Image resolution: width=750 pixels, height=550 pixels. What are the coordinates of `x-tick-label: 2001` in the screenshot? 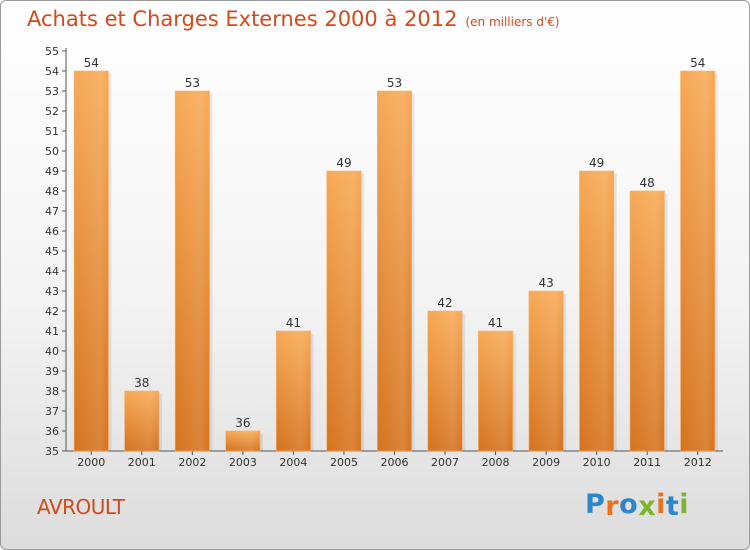 It's located at (142, 462).